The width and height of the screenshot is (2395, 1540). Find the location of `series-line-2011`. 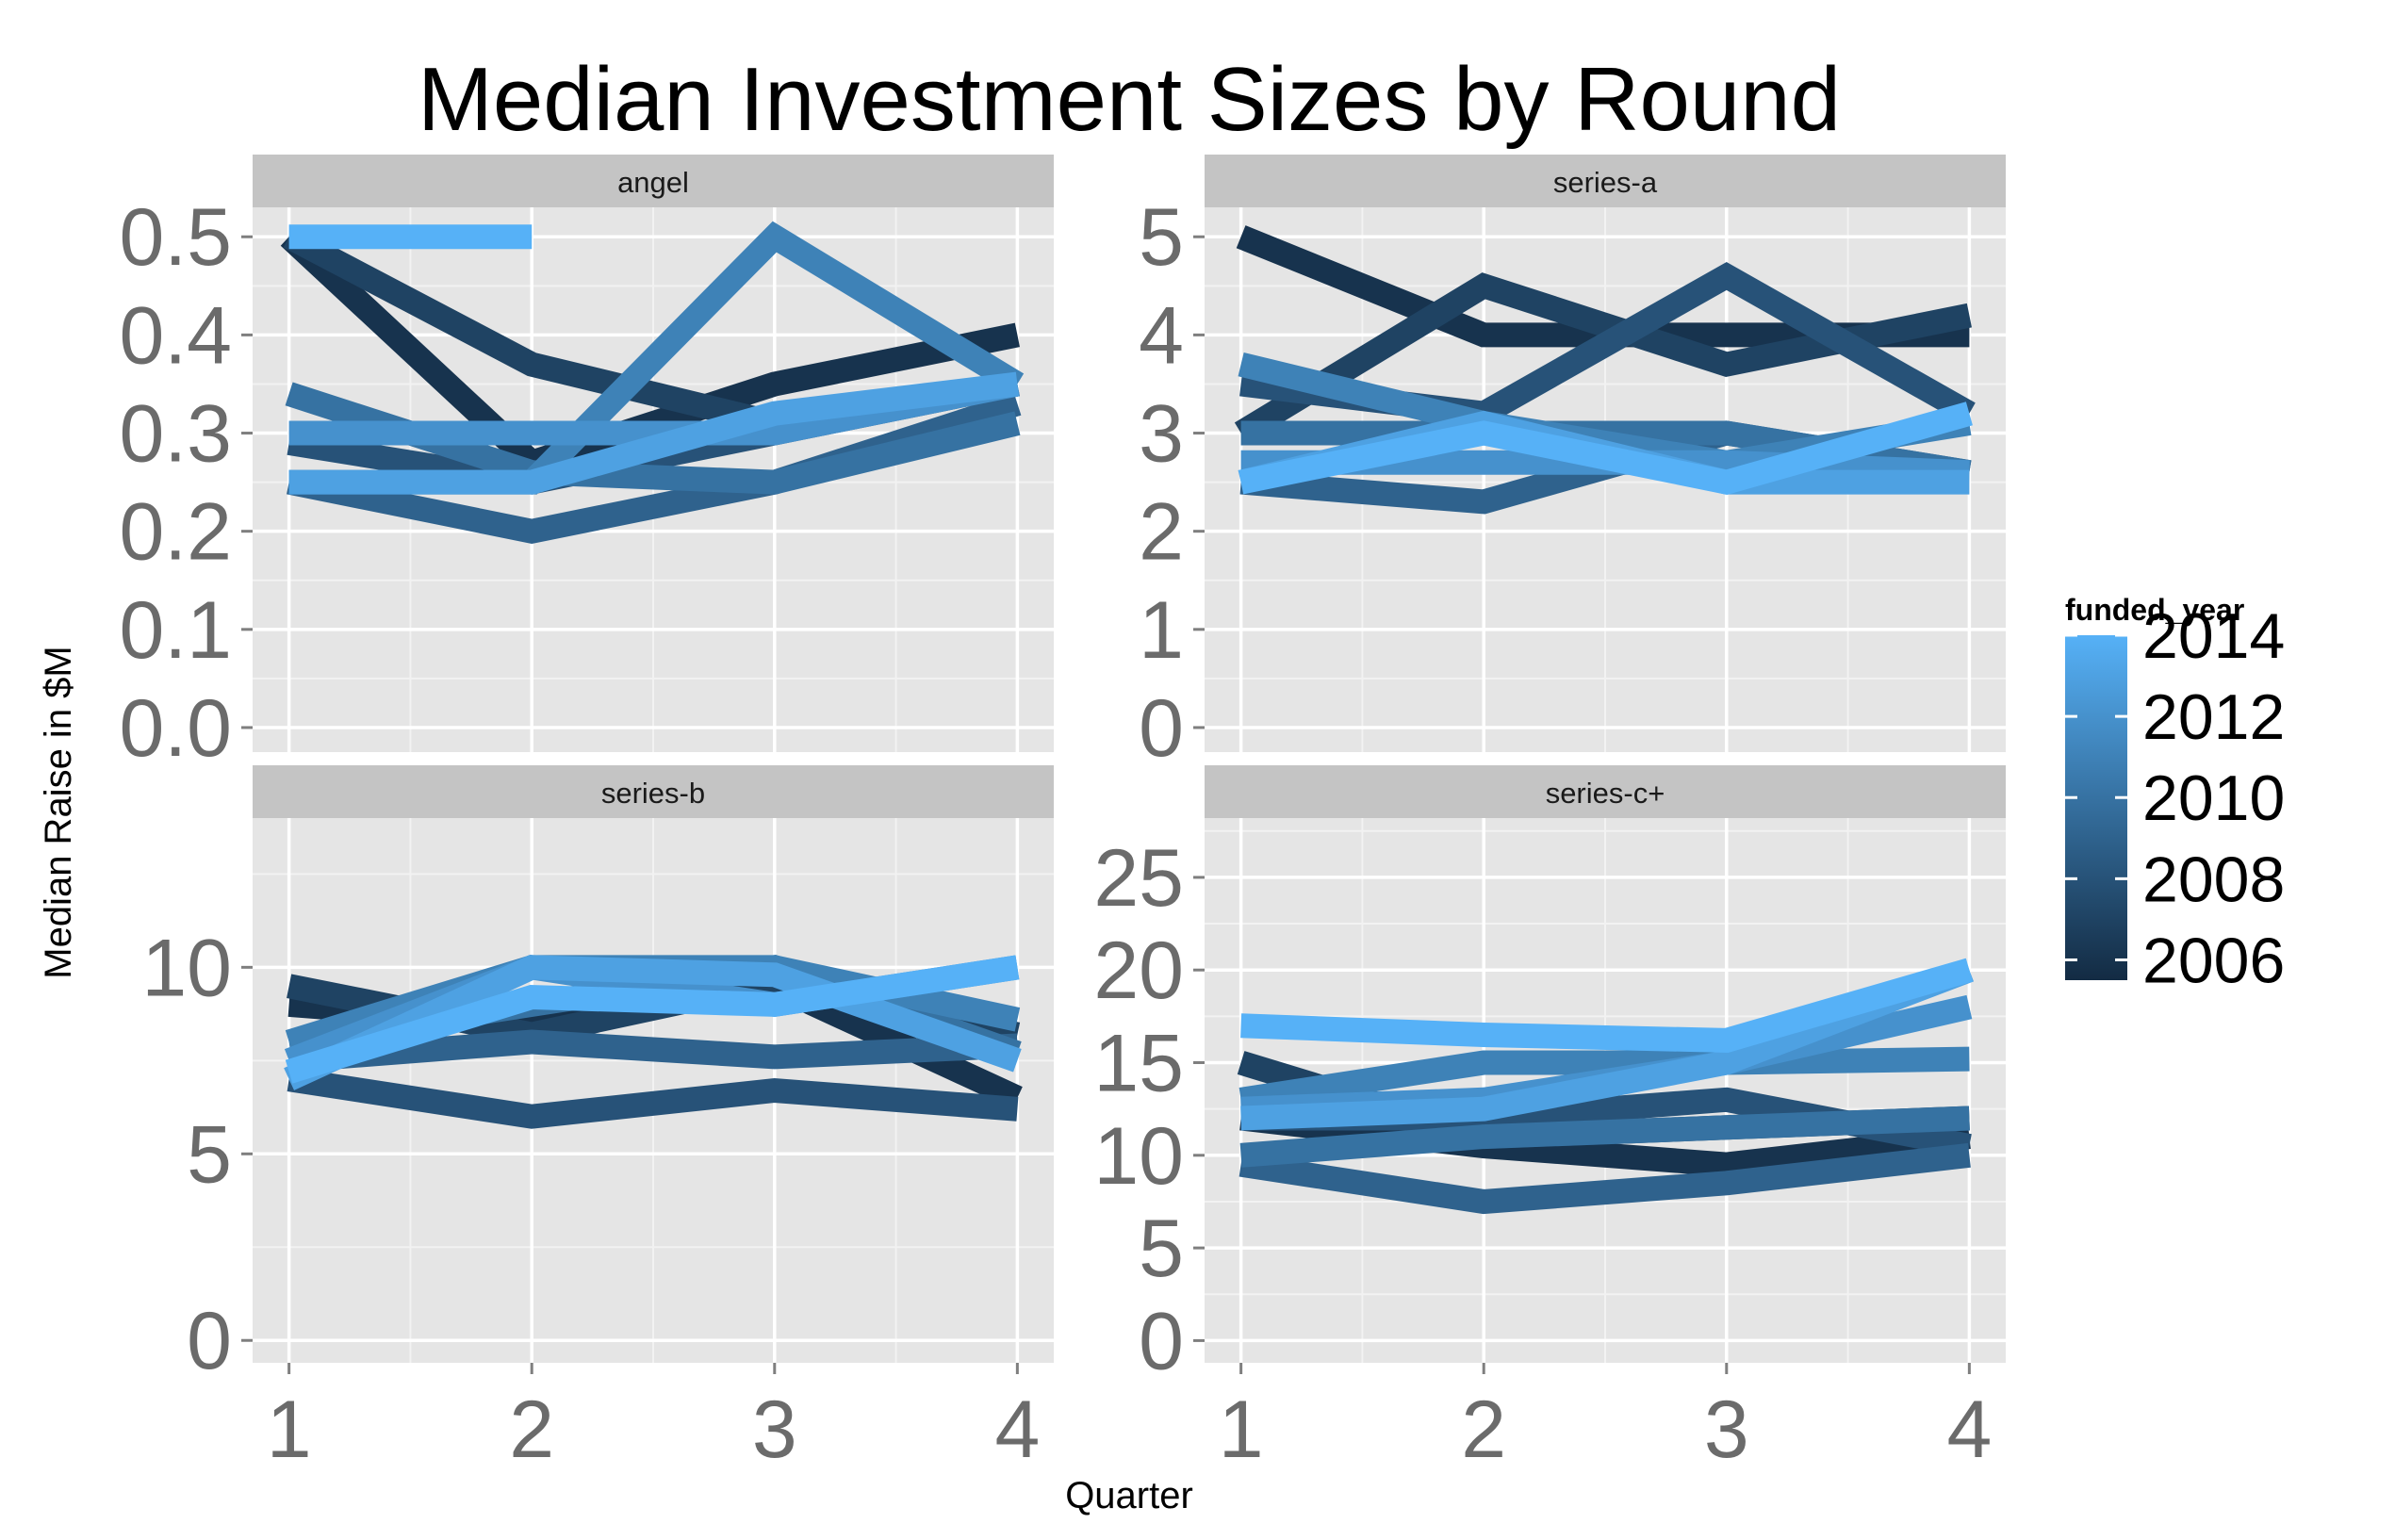

series-line-2011 is located at coordinates (1604, 1079).